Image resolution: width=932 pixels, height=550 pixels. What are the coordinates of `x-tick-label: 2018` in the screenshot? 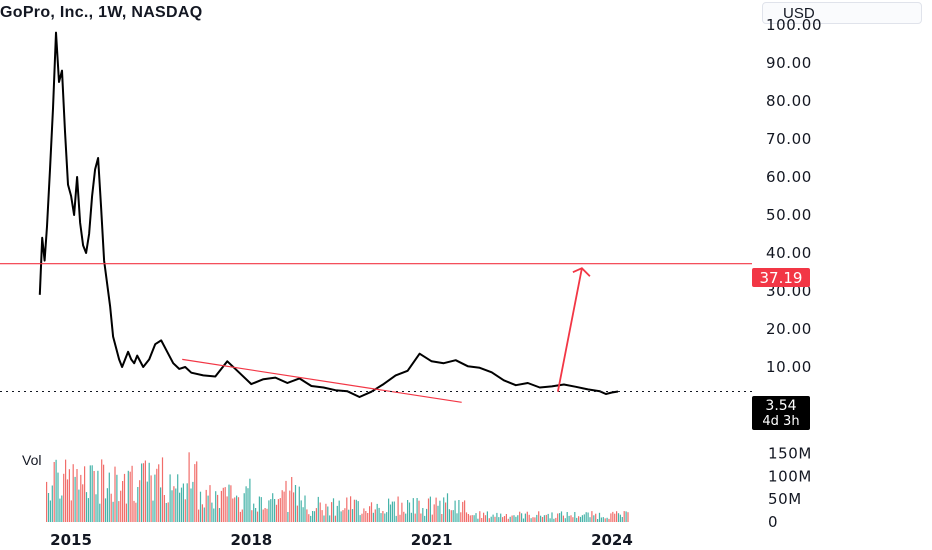 It's located at (251, 540).